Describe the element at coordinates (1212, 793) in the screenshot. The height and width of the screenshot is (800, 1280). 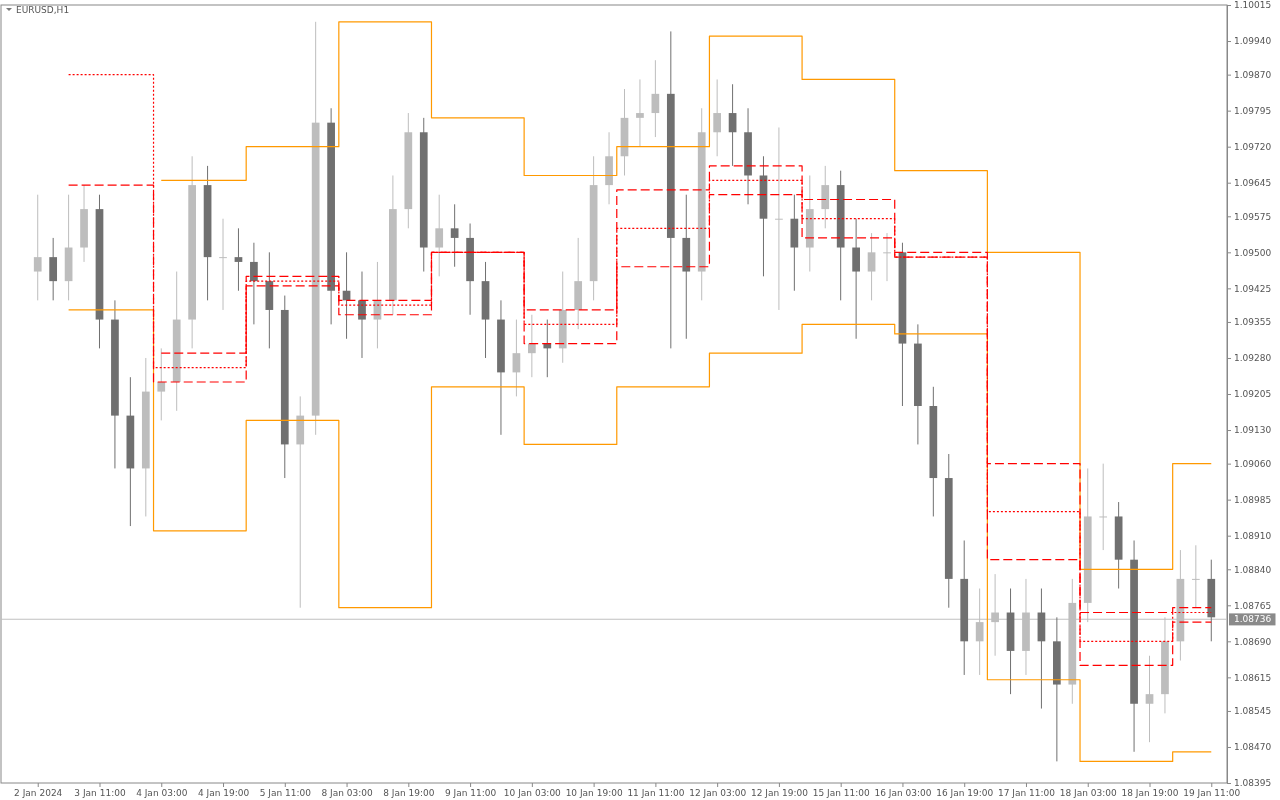
I see `x-tick-label: 19 Jan 11:00` at that location.